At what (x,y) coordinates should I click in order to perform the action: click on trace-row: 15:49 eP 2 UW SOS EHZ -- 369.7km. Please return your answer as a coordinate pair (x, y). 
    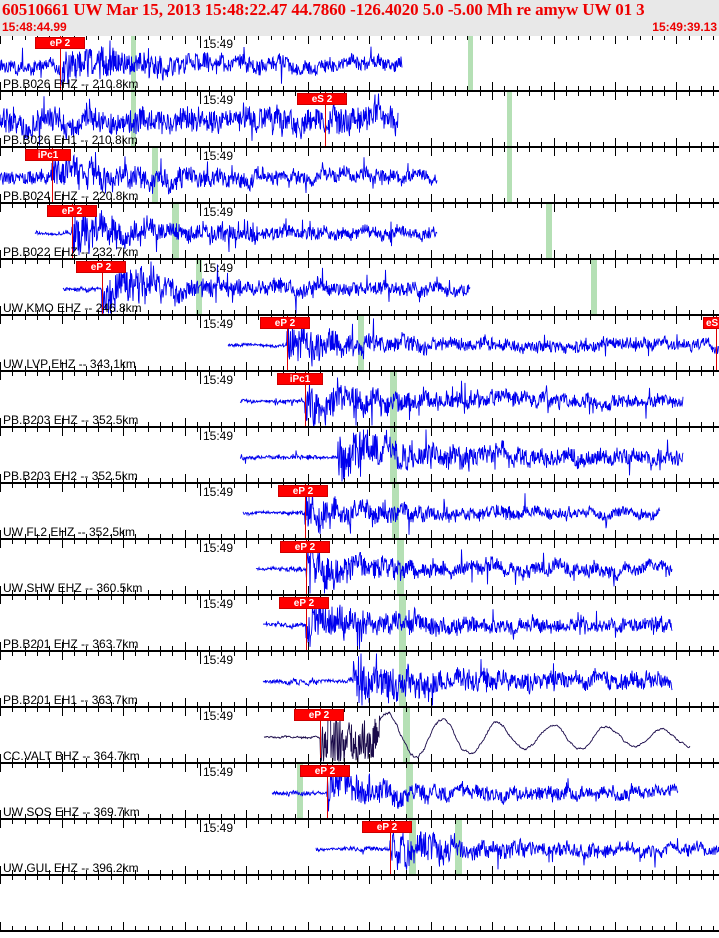
    Looking at the image, I should click on (359, 792).